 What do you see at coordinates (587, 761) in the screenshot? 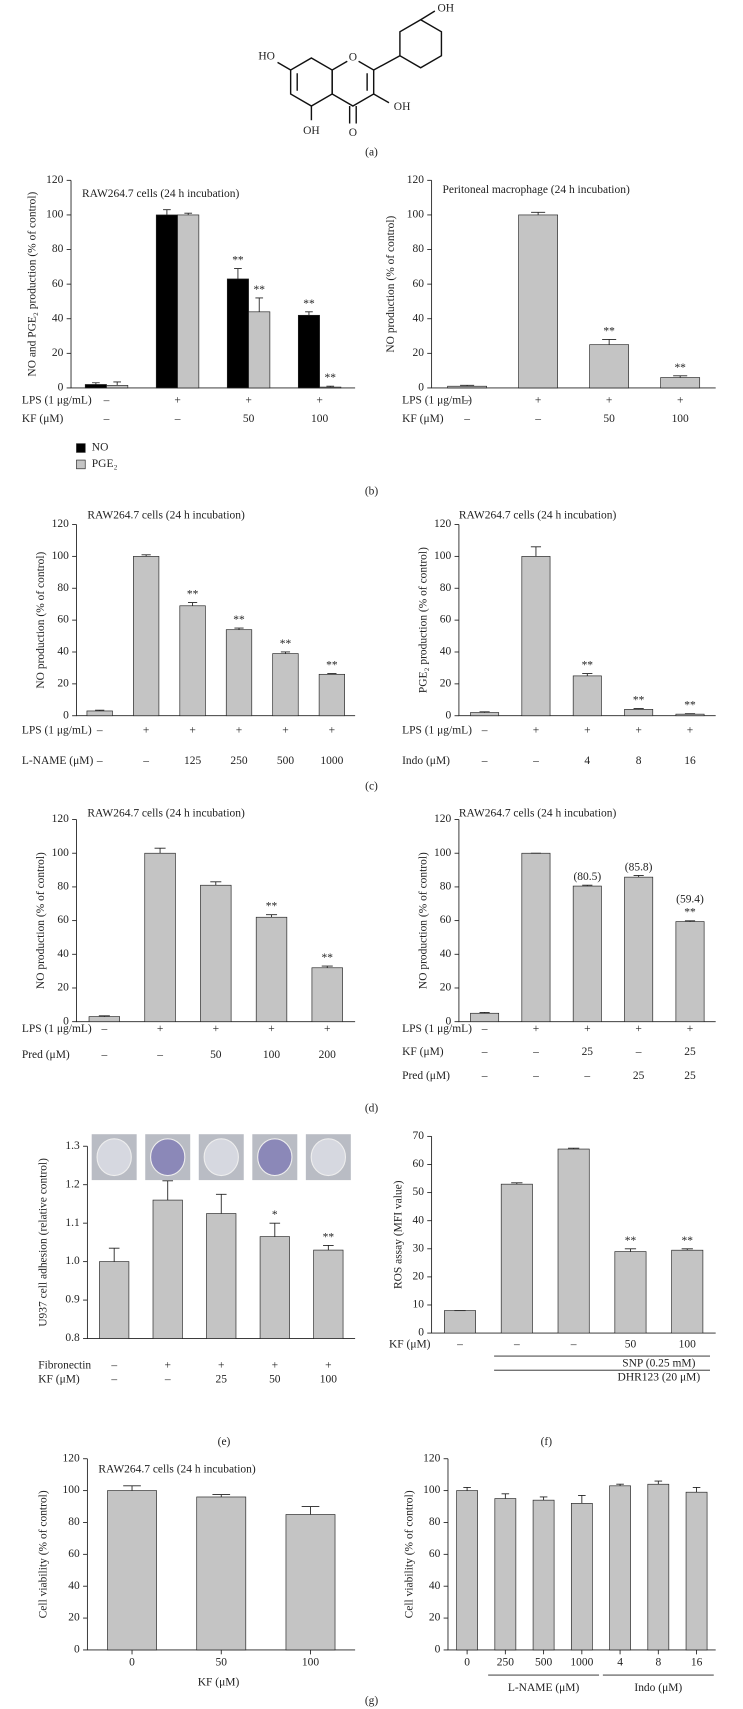
I see `condition-value: 4` at bounding box center [587, 761].